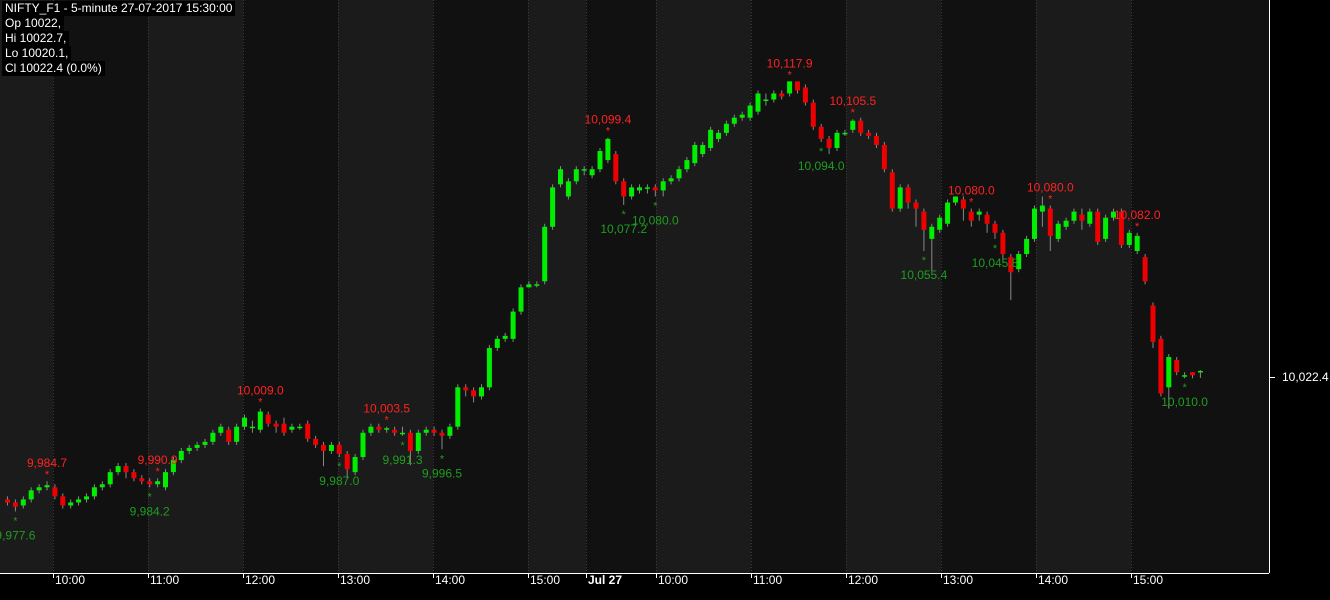 This screenshot has height=600, width=1330. Describe the element at coordinates (958, 580) in the screenshot. I see `x-tick-label: 13:00` at that location.